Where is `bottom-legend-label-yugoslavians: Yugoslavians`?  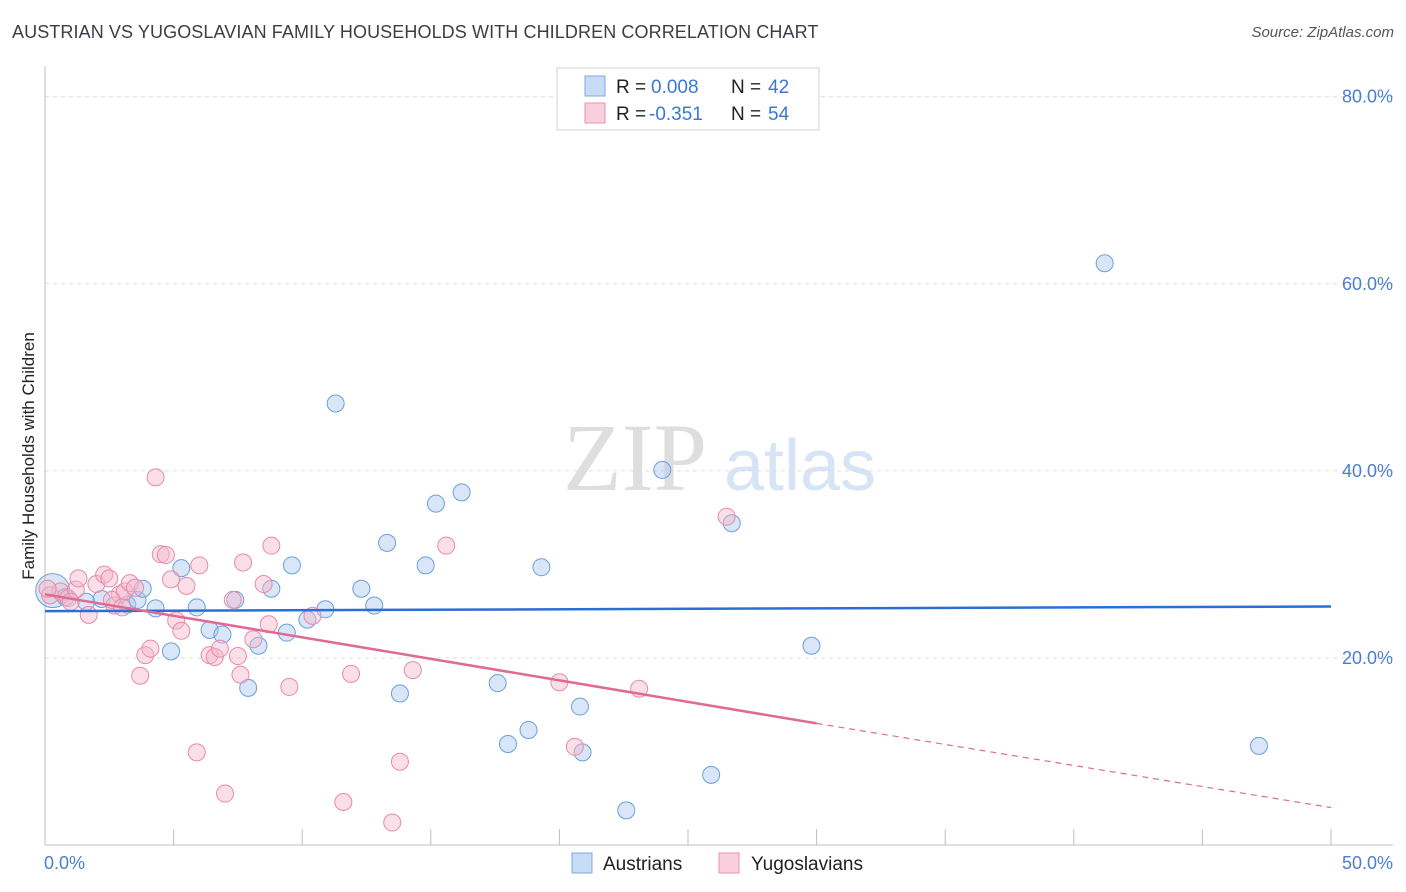
bottom-legend-label-yugoslavians: Yugoslavians is located at coordinates (807, 864).